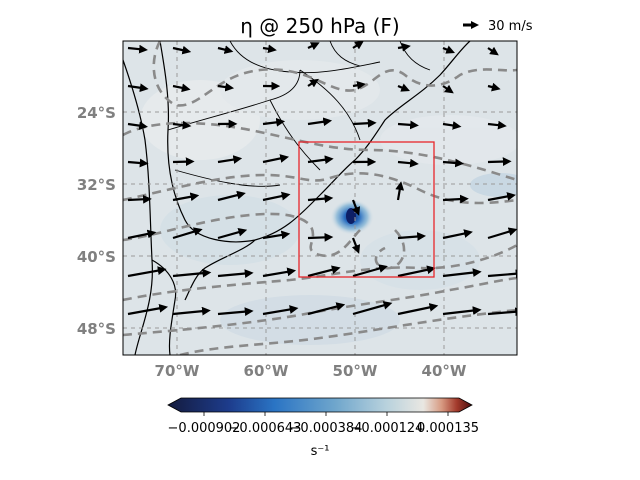  I want to click on quiver-key: 30 m/s, so click(498, 26).